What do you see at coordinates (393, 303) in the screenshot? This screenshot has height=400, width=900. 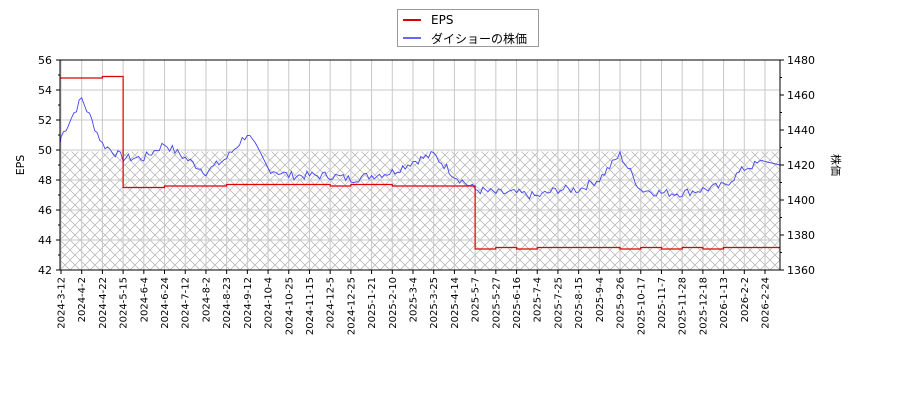 I see `x-tick-label: 2025-2-10` at bounding box center [393, 303].